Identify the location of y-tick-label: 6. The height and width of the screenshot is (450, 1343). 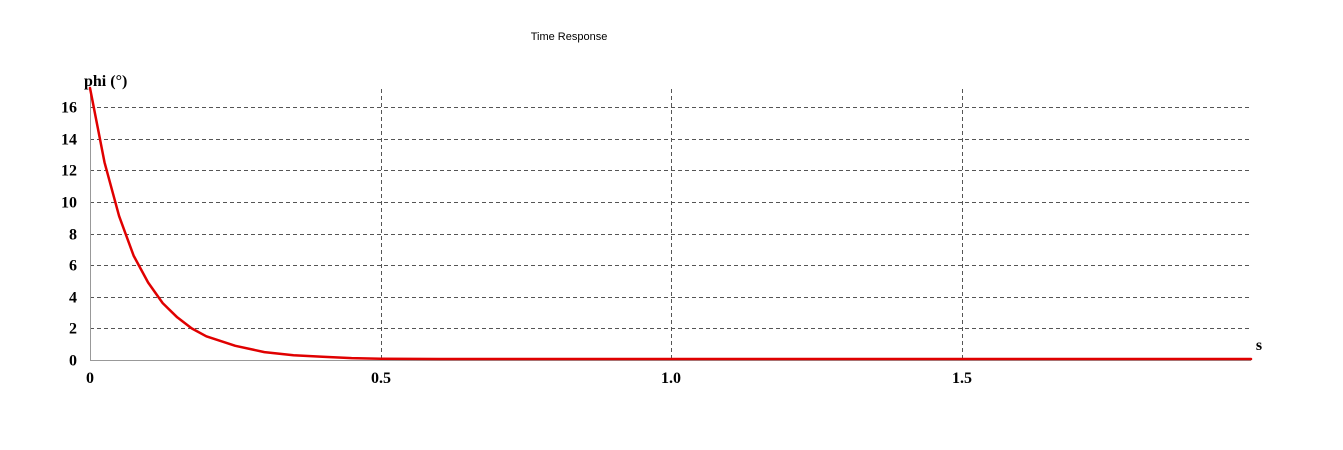
(73, 266).